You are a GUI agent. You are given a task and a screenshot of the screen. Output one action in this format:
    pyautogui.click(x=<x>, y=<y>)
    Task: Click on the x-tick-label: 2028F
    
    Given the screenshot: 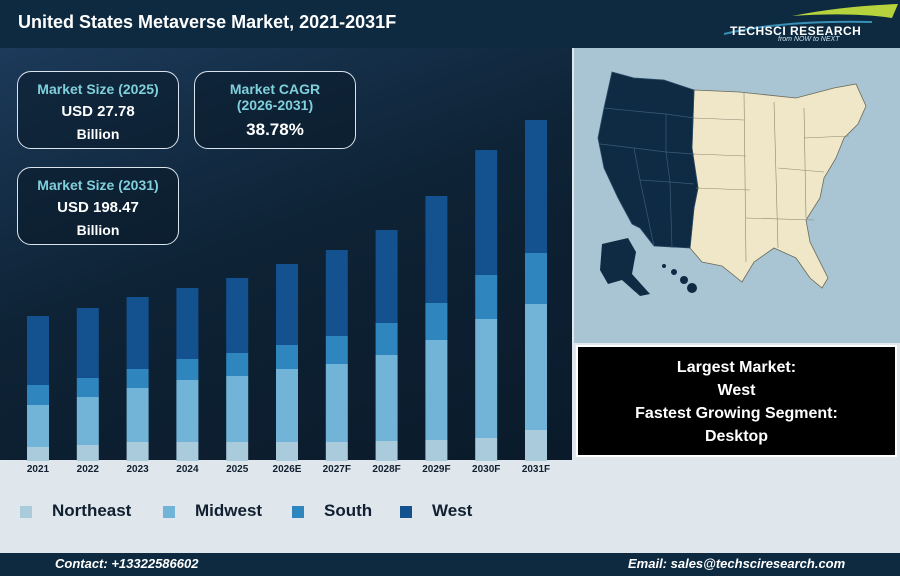 What is the action you would take?
    pyautogui.click(x=386, y=469)
    